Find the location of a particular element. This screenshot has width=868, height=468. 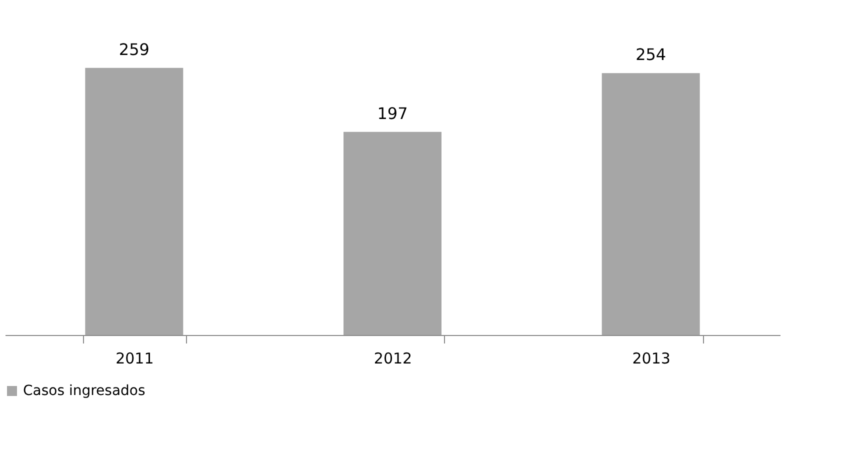

data-label: 259 is located at coordinates (134, 49).